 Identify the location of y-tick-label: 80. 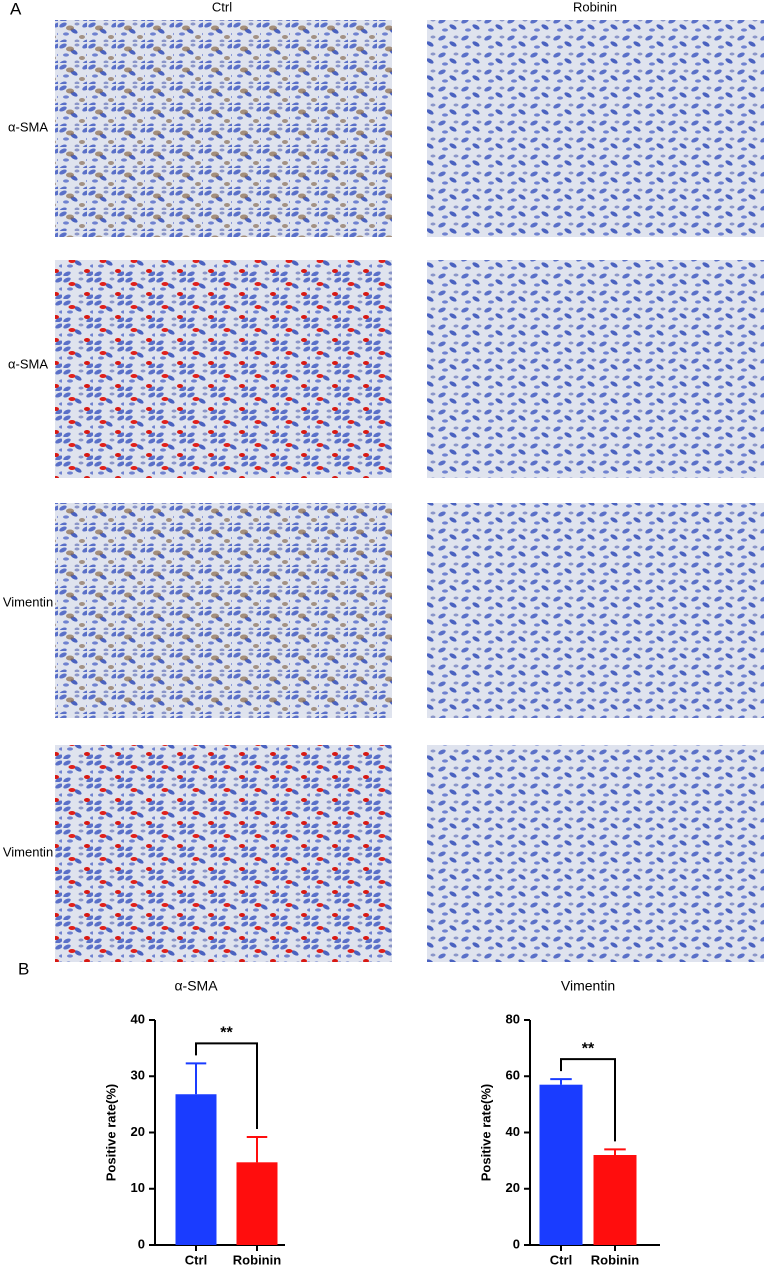
(513, 1018).